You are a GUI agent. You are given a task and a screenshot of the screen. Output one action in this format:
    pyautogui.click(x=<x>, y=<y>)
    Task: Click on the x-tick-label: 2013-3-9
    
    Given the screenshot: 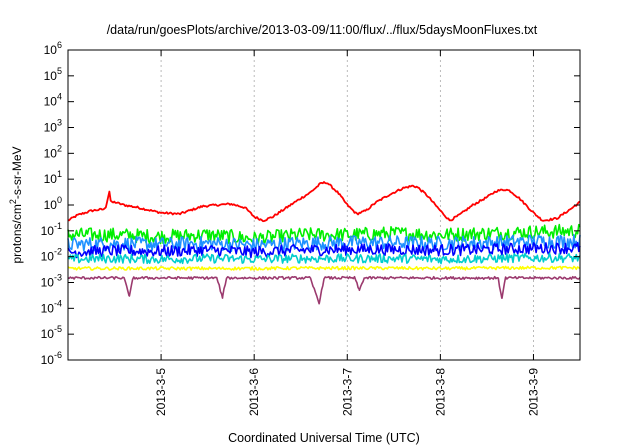 What is the action you would take?
    pyautogui.click(x=533, y=392)
    